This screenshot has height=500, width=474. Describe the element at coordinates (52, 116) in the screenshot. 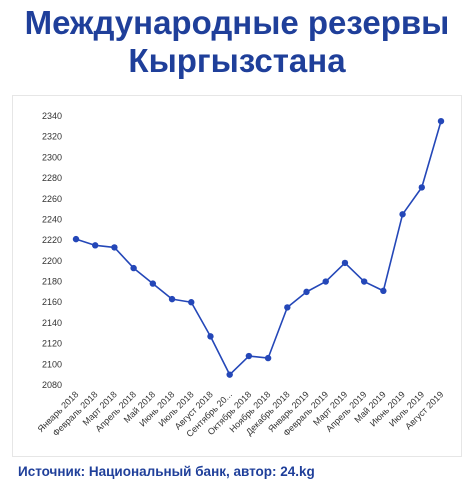

I see `y-tick-label: 2340` at that location.